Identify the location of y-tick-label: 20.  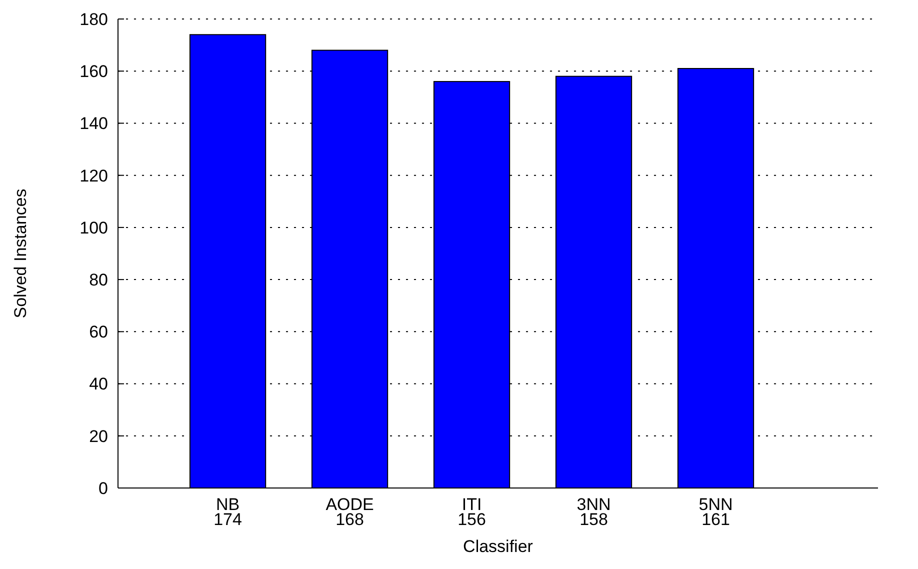
(98, 436).